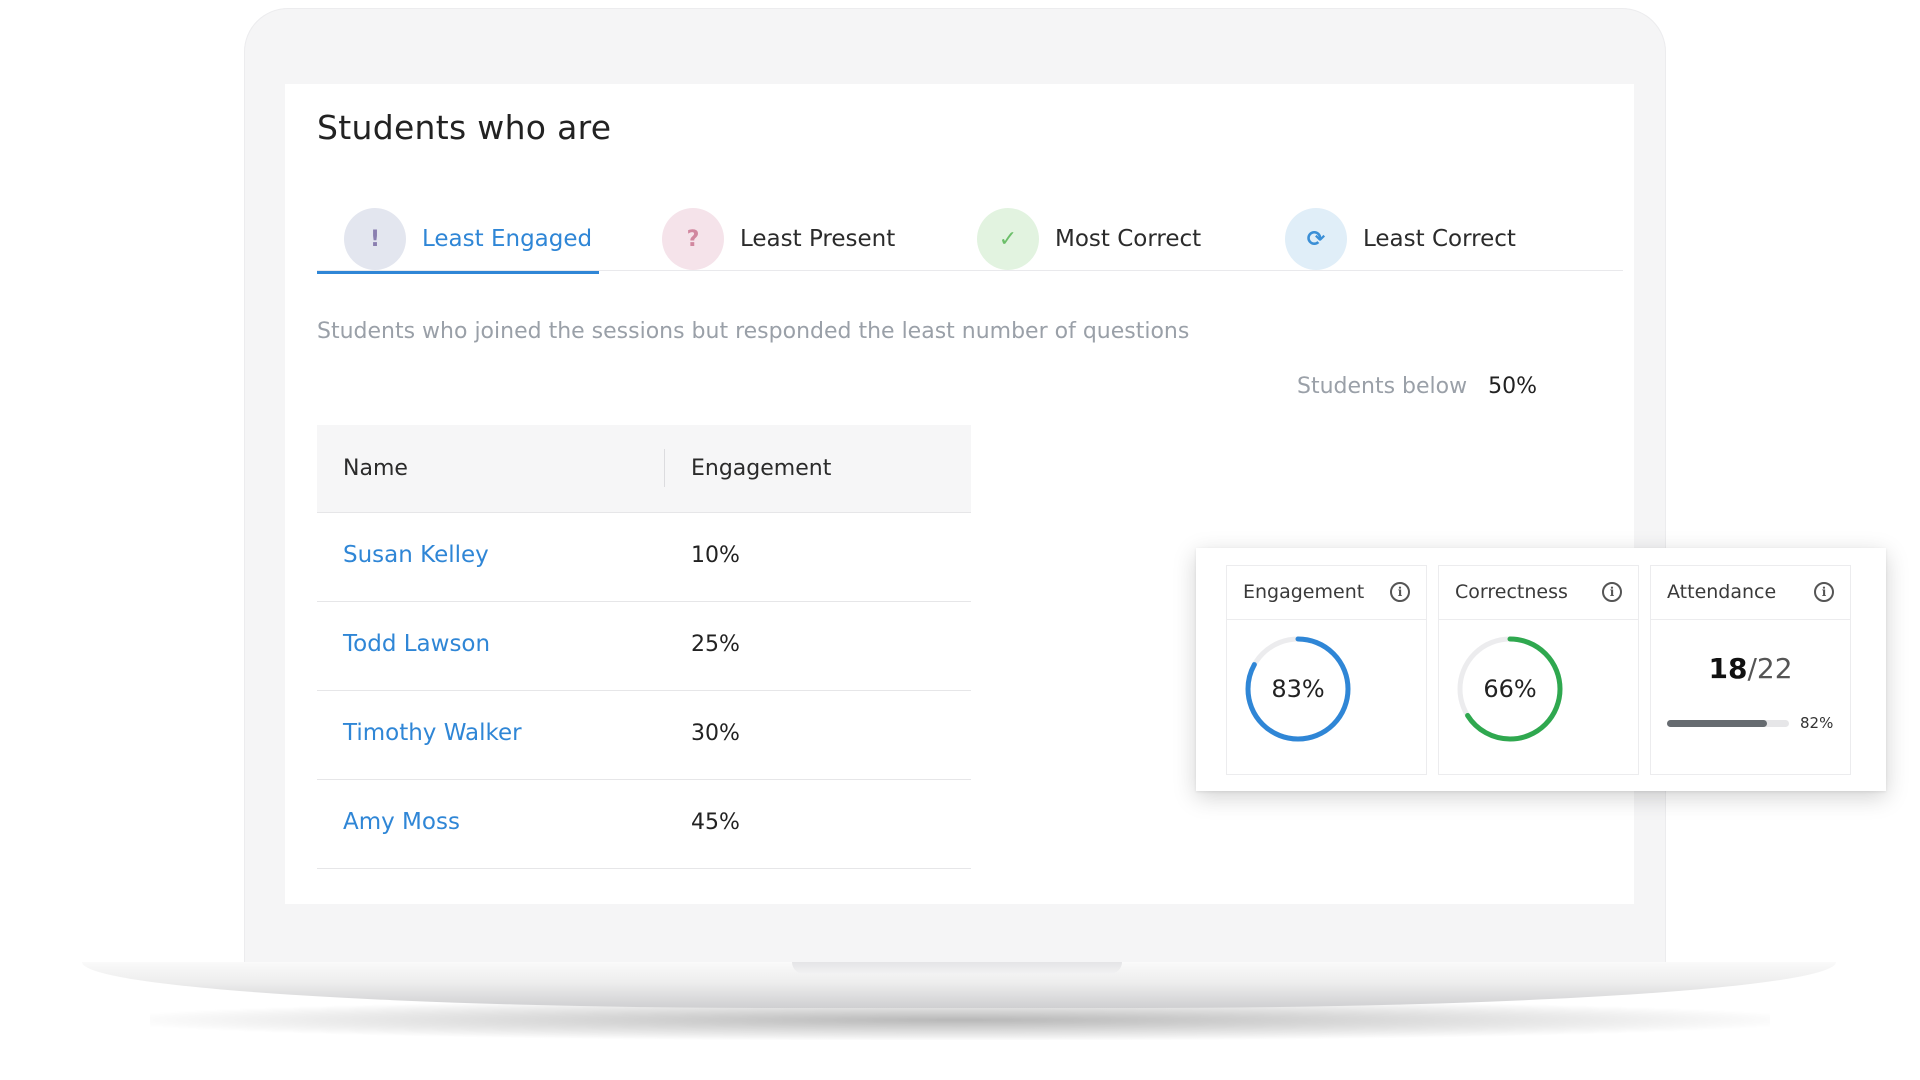 The image size is (1920, 1080). I want to click on table-row: Amy Moss 45%, so click(644, 824).